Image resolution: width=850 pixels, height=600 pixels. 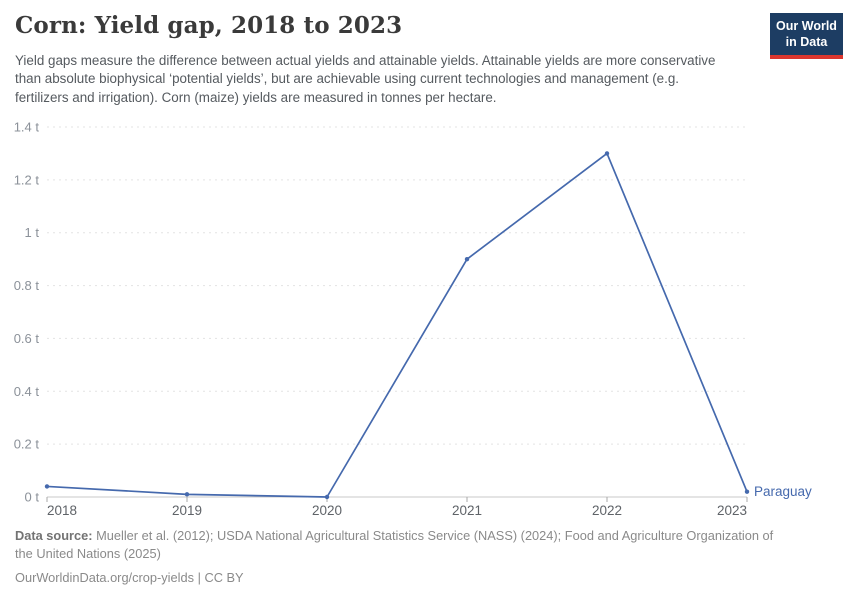 I want to click on license-link: CC BY, so click(x=224, y=577).